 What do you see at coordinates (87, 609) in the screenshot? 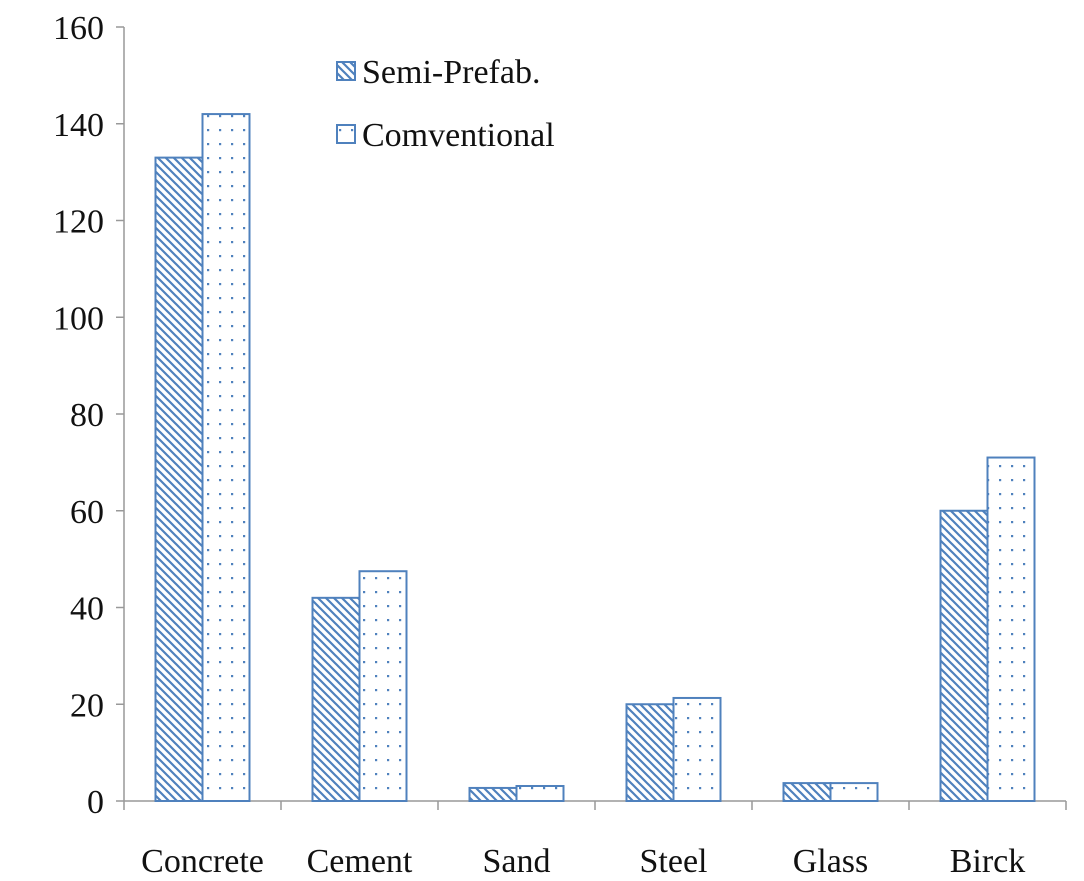
I see `y-tick-label: 40` at bounding box center [87, 609].